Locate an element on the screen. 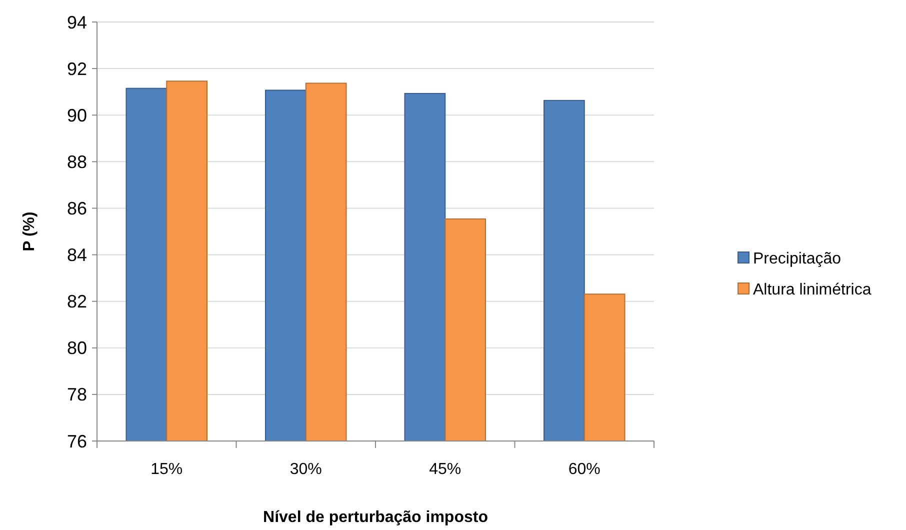 The height and width of the screenshot is (530, 906). legend-label: Precipitação is located at coordinates (797, 259).